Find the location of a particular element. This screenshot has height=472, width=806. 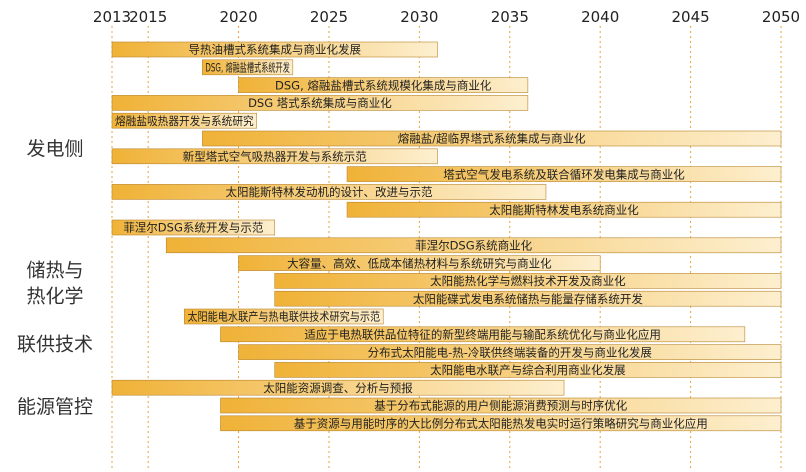

task-bar: 菲涅尔DSG系统开发与示范 is located at coordinates (193, 227).